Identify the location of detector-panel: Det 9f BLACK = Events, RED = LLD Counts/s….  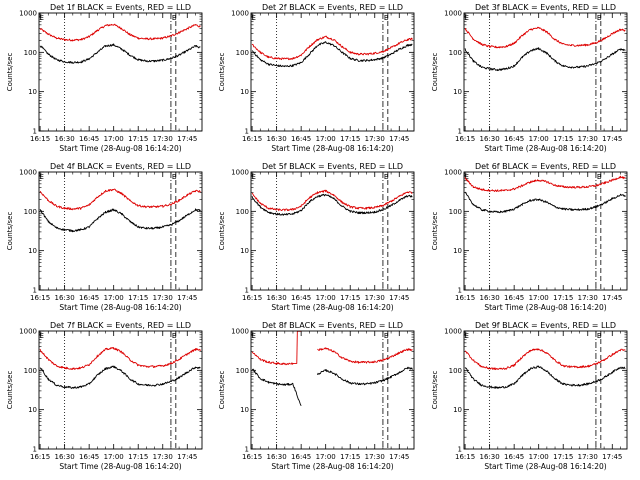
(529, 396).